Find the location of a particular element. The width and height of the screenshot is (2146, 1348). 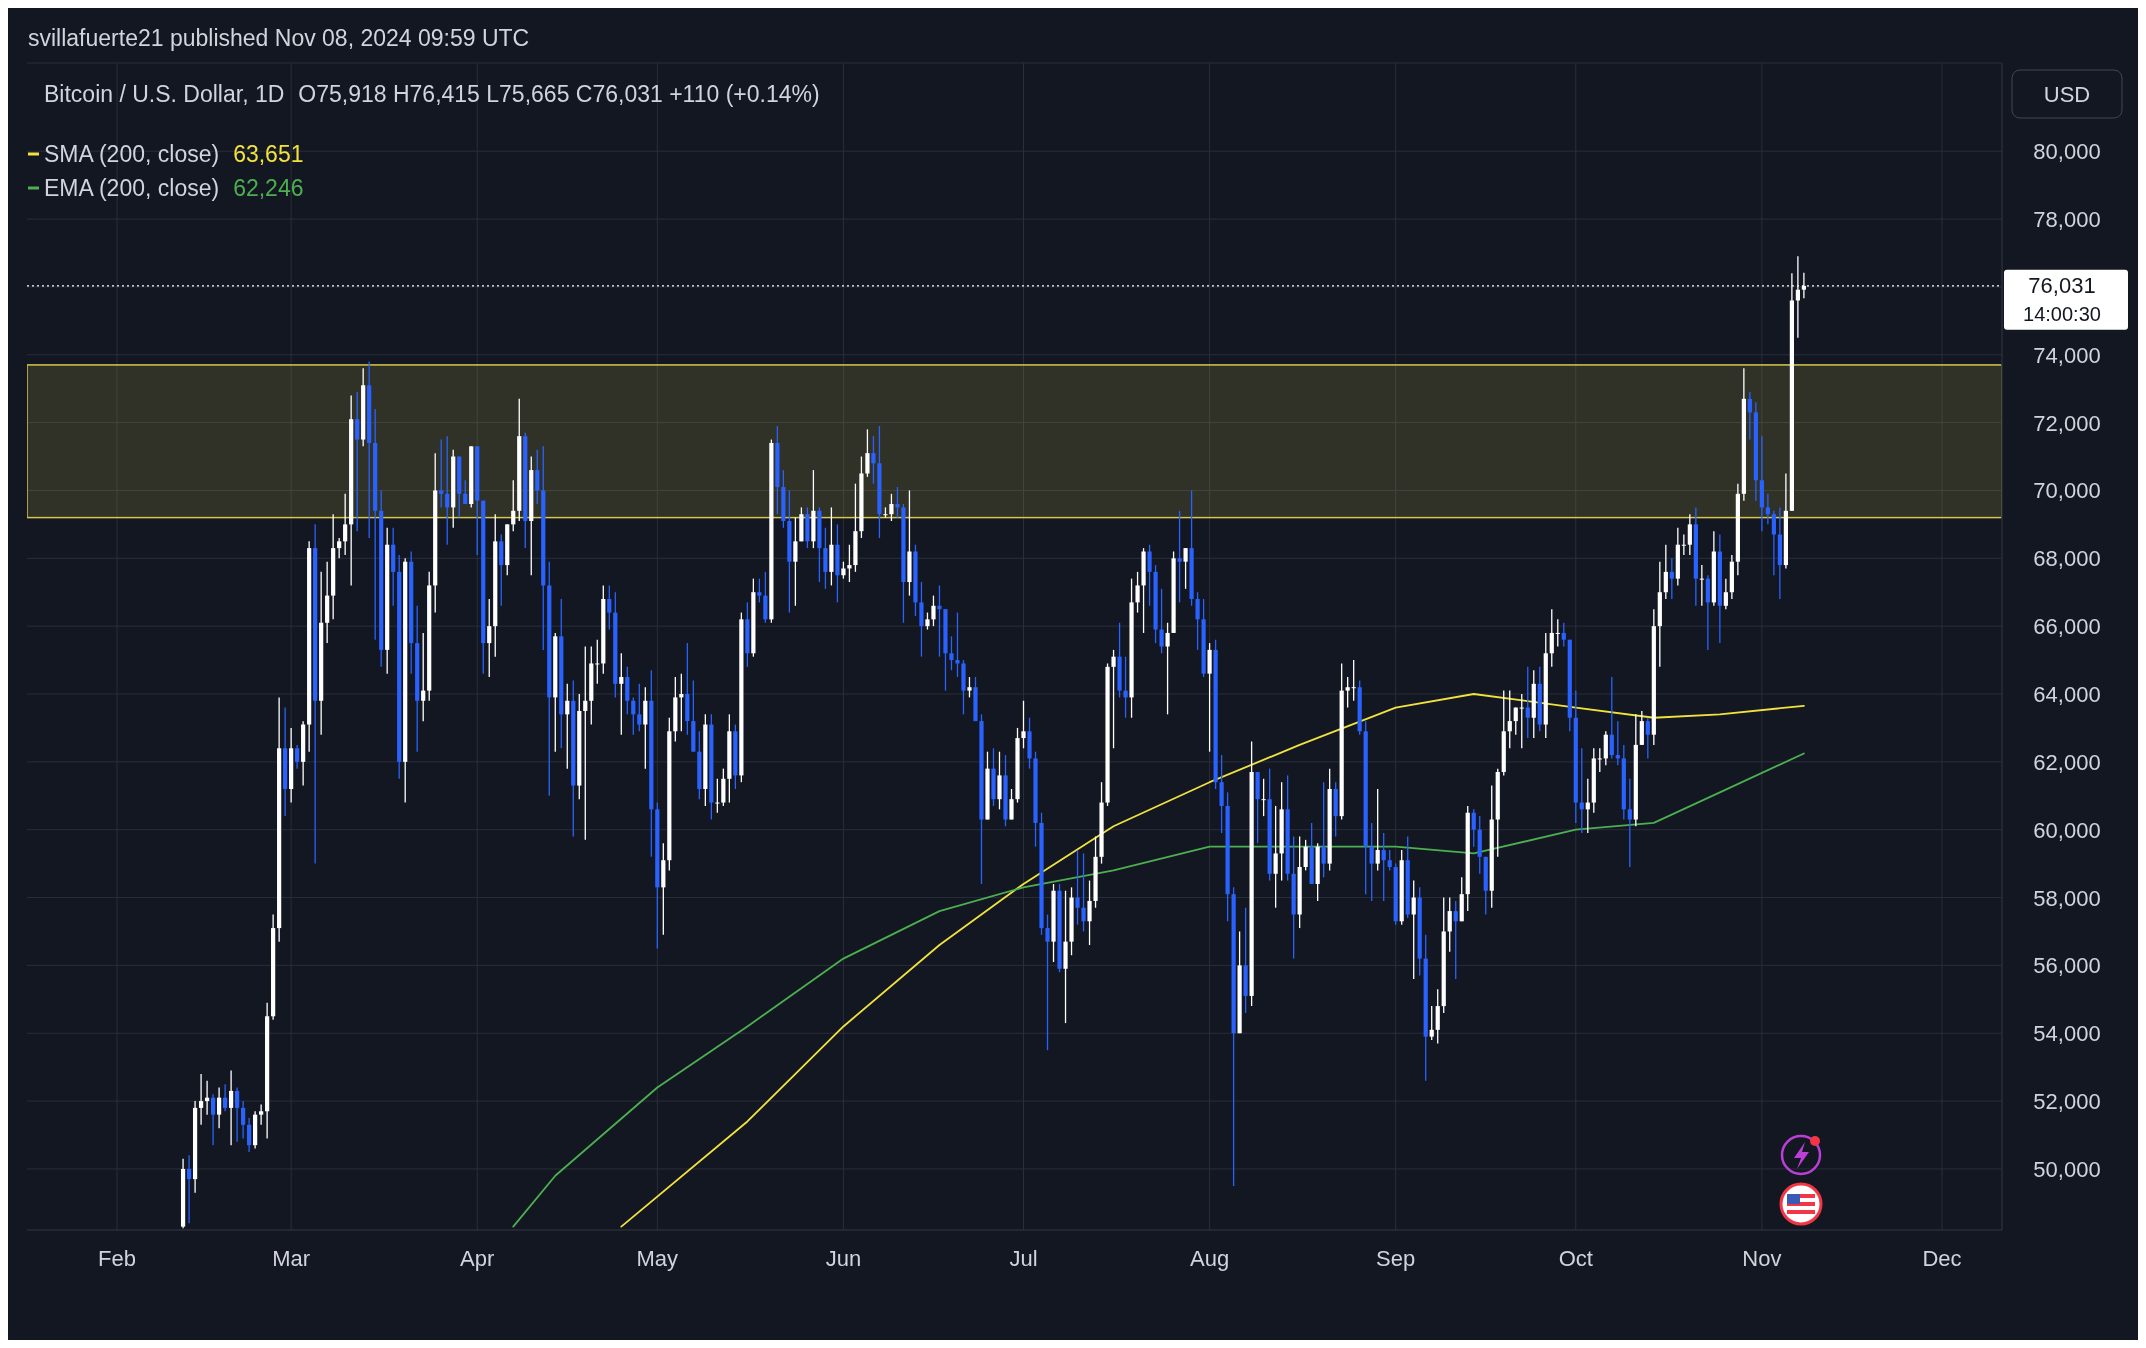

x-tick-label: Sep is located at coordinates (1396, 1258).